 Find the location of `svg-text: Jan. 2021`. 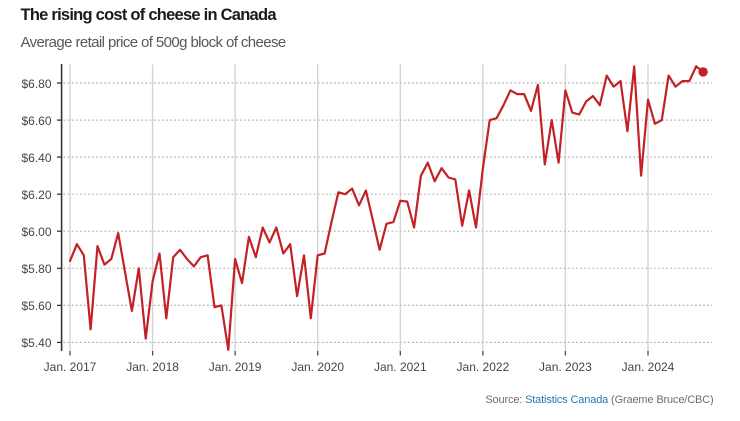

svg-text: Jan. 2021 is located at coordinates (400, 367).